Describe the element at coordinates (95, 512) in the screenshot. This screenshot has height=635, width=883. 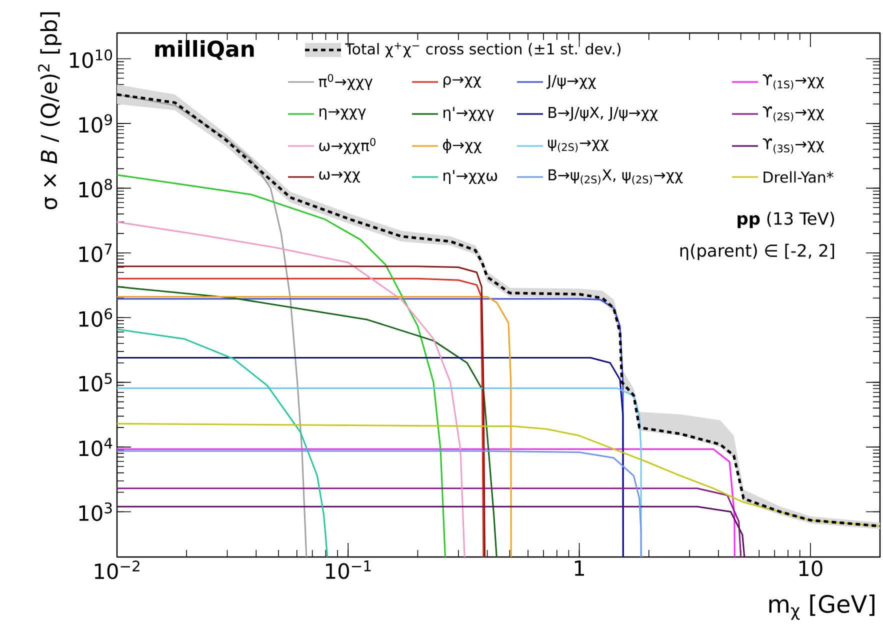
I see `y-tick-label: 10$^{3}$` at that location.